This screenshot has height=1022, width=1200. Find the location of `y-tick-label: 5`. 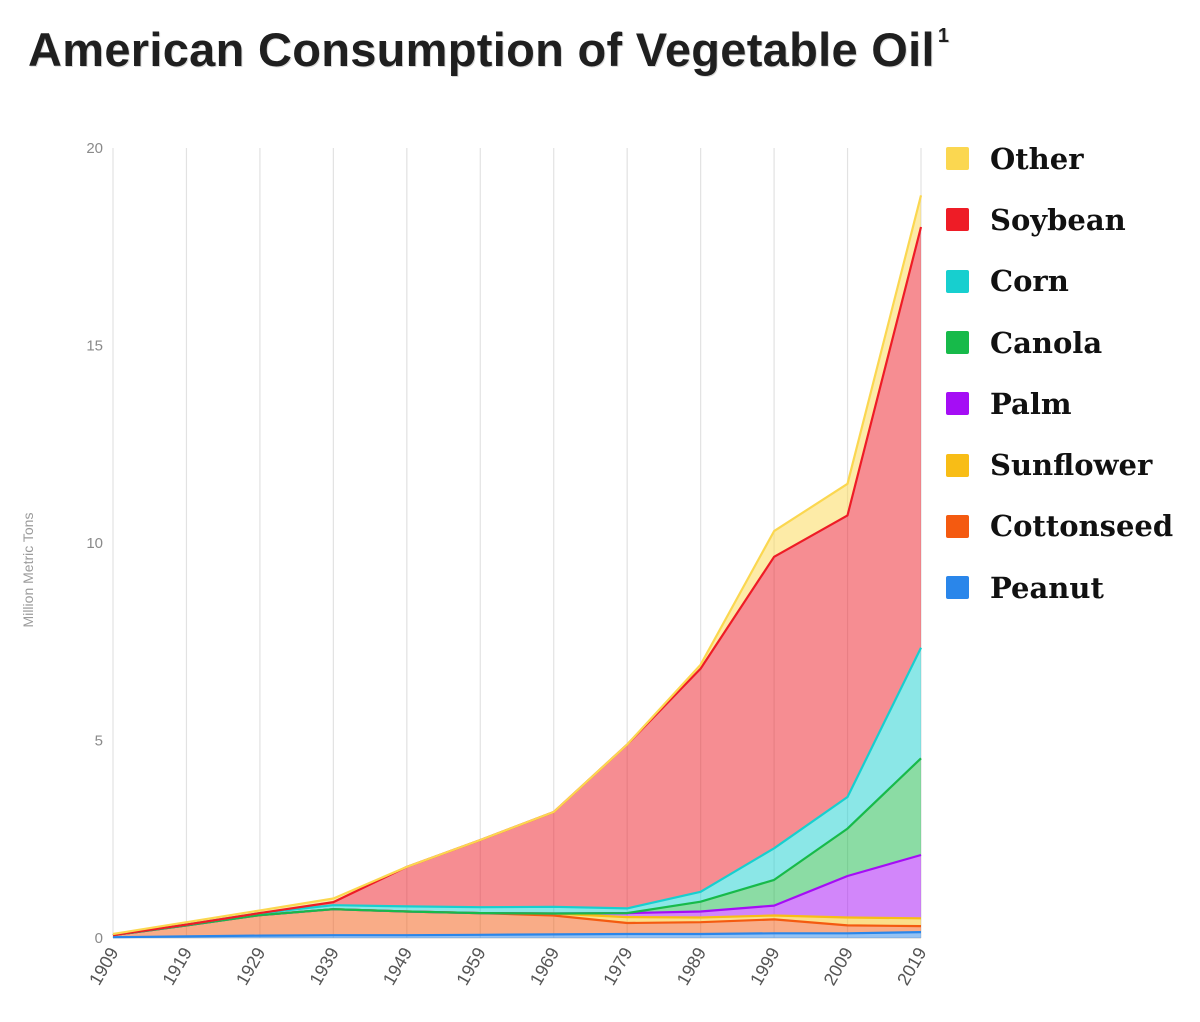

y-tick-label: 5 is located at coordinates (99, 741).